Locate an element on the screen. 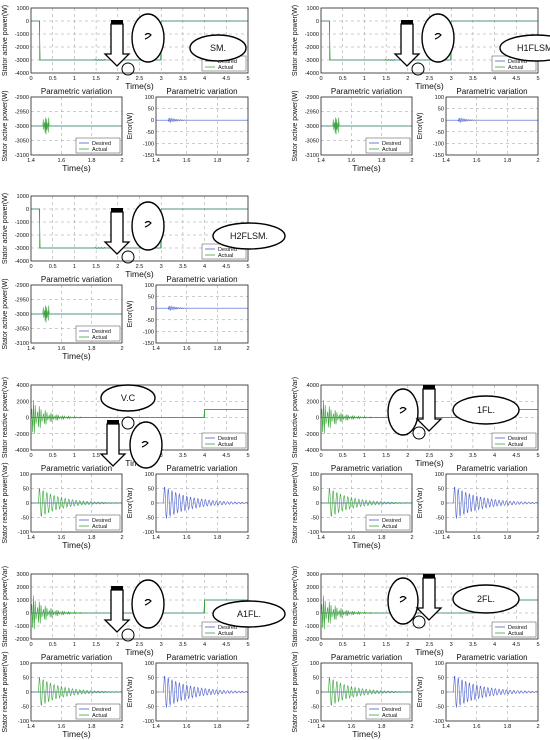 This screenshot has width=550, height=740. y-tick-label: -2000 is located at coordinates (22, 640).